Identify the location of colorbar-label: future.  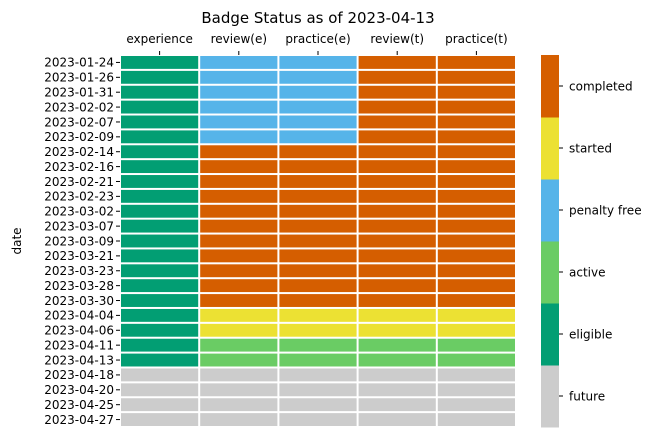
(587, 396).